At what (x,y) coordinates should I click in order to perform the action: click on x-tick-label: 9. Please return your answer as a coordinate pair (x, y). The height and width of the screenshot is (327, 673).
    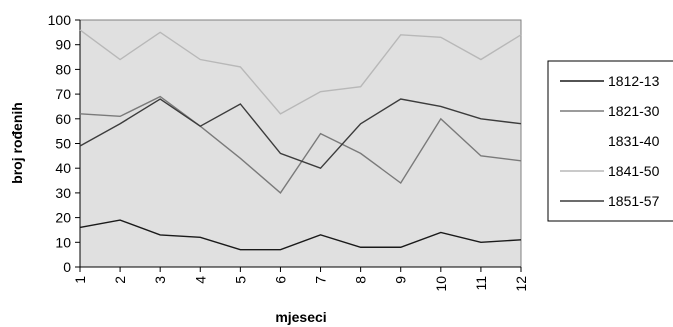
    Looking at the image, I should click on (401, 280).